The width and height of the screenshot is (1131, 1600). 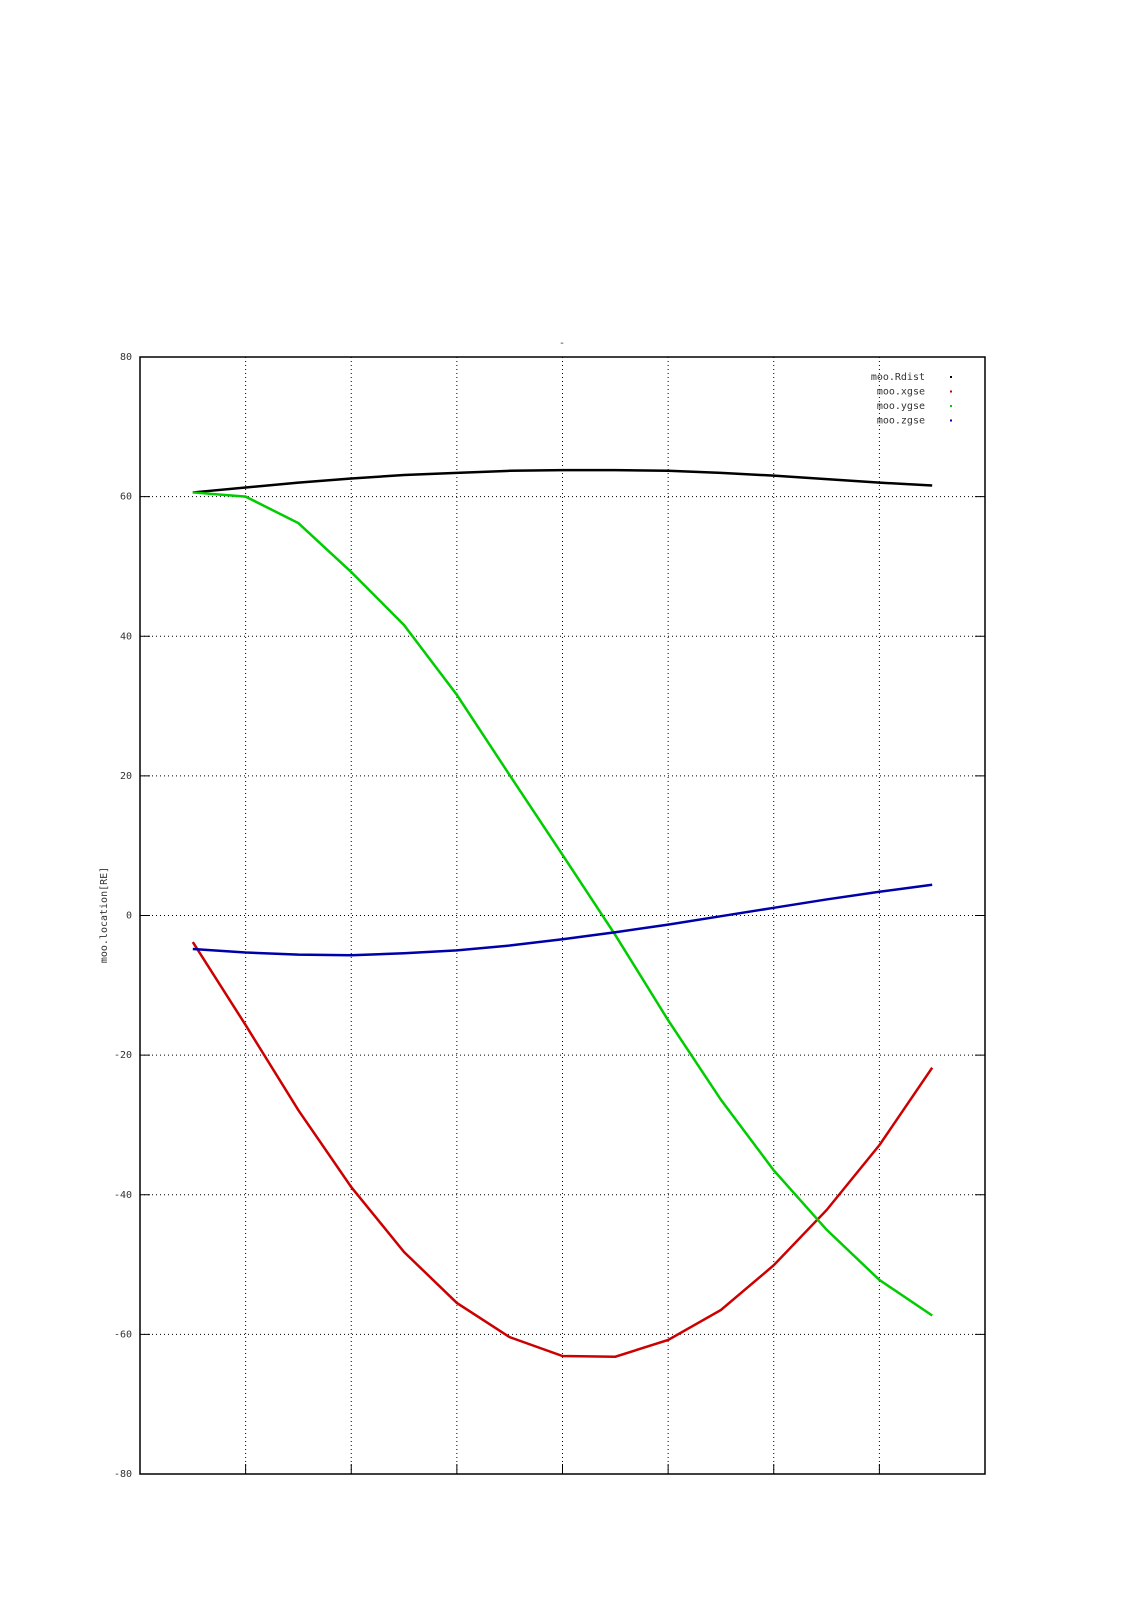 What do you see at coordinates (901, 421) in the screenshot?
I see `legend-label: moo.zgse` at bounding box center [901, 421].